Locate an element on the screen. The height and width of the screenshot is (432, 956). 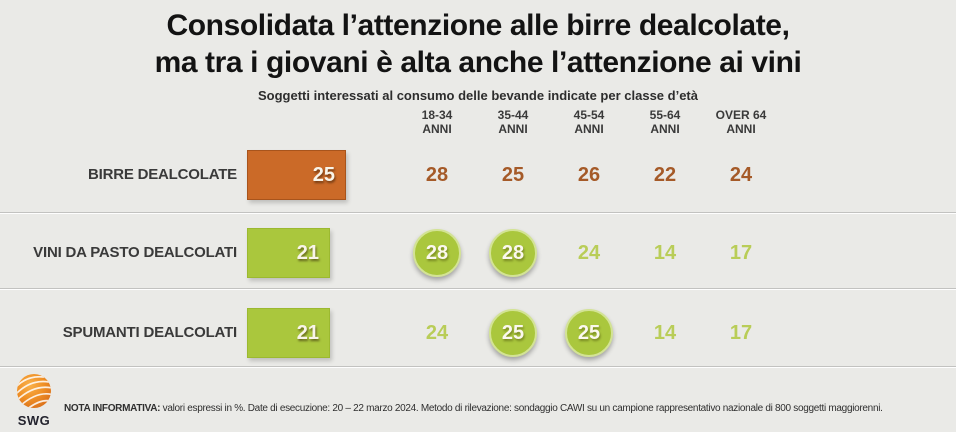
row-label-spumanti-dealcolati: SPUMANTI DEALCOLATI is located at coordinates (149, 332).